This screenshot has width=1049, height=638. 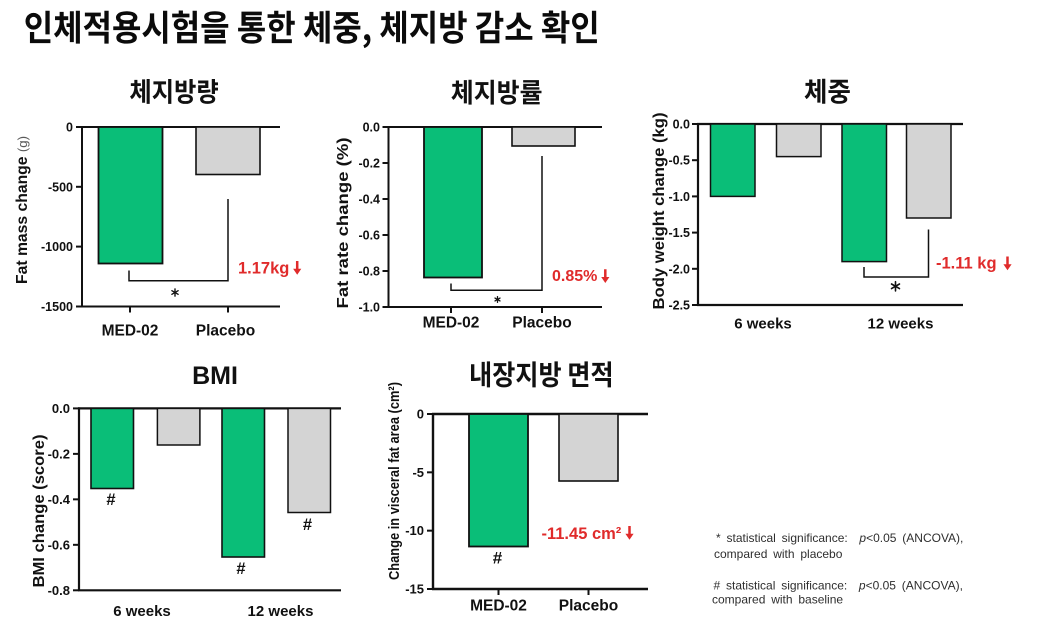 I want to click on svg-text: -1000, so click(x=57, y=247).